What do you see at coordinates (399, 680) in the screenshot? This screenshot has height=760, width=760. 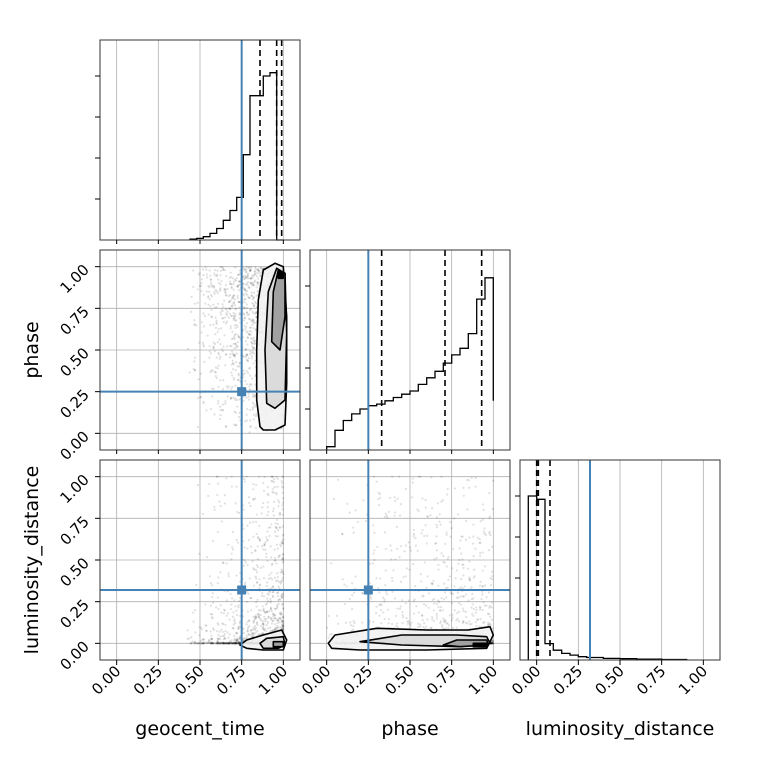 I see `xtick-label-phase-2: 0.50` at bounding box center [399, 680].